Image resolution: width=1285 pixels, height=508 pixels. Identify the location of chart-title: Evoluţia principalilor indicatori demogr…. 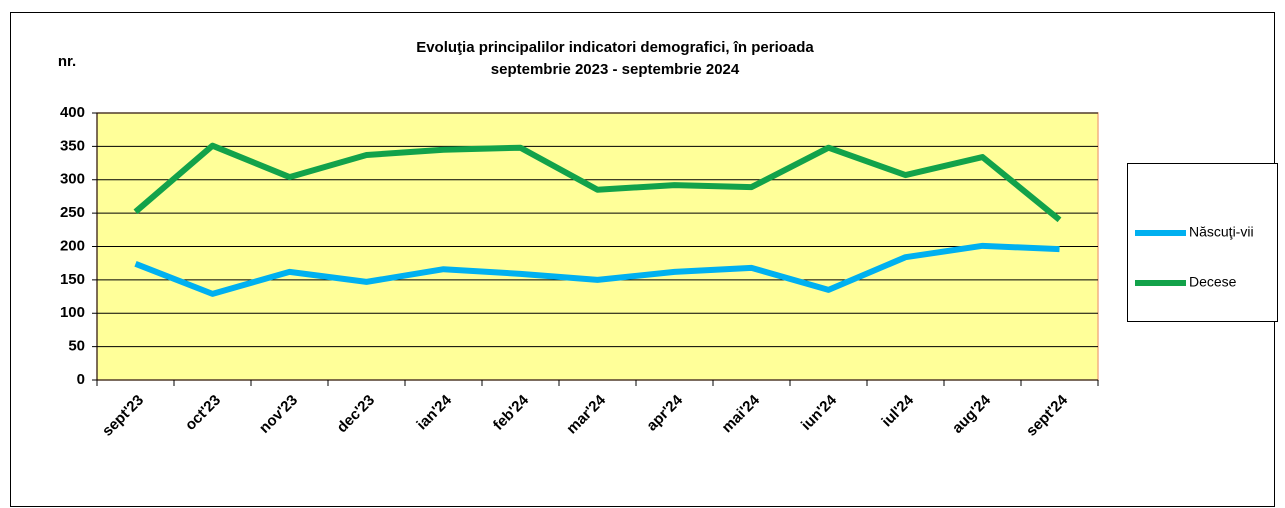
(615, 47).